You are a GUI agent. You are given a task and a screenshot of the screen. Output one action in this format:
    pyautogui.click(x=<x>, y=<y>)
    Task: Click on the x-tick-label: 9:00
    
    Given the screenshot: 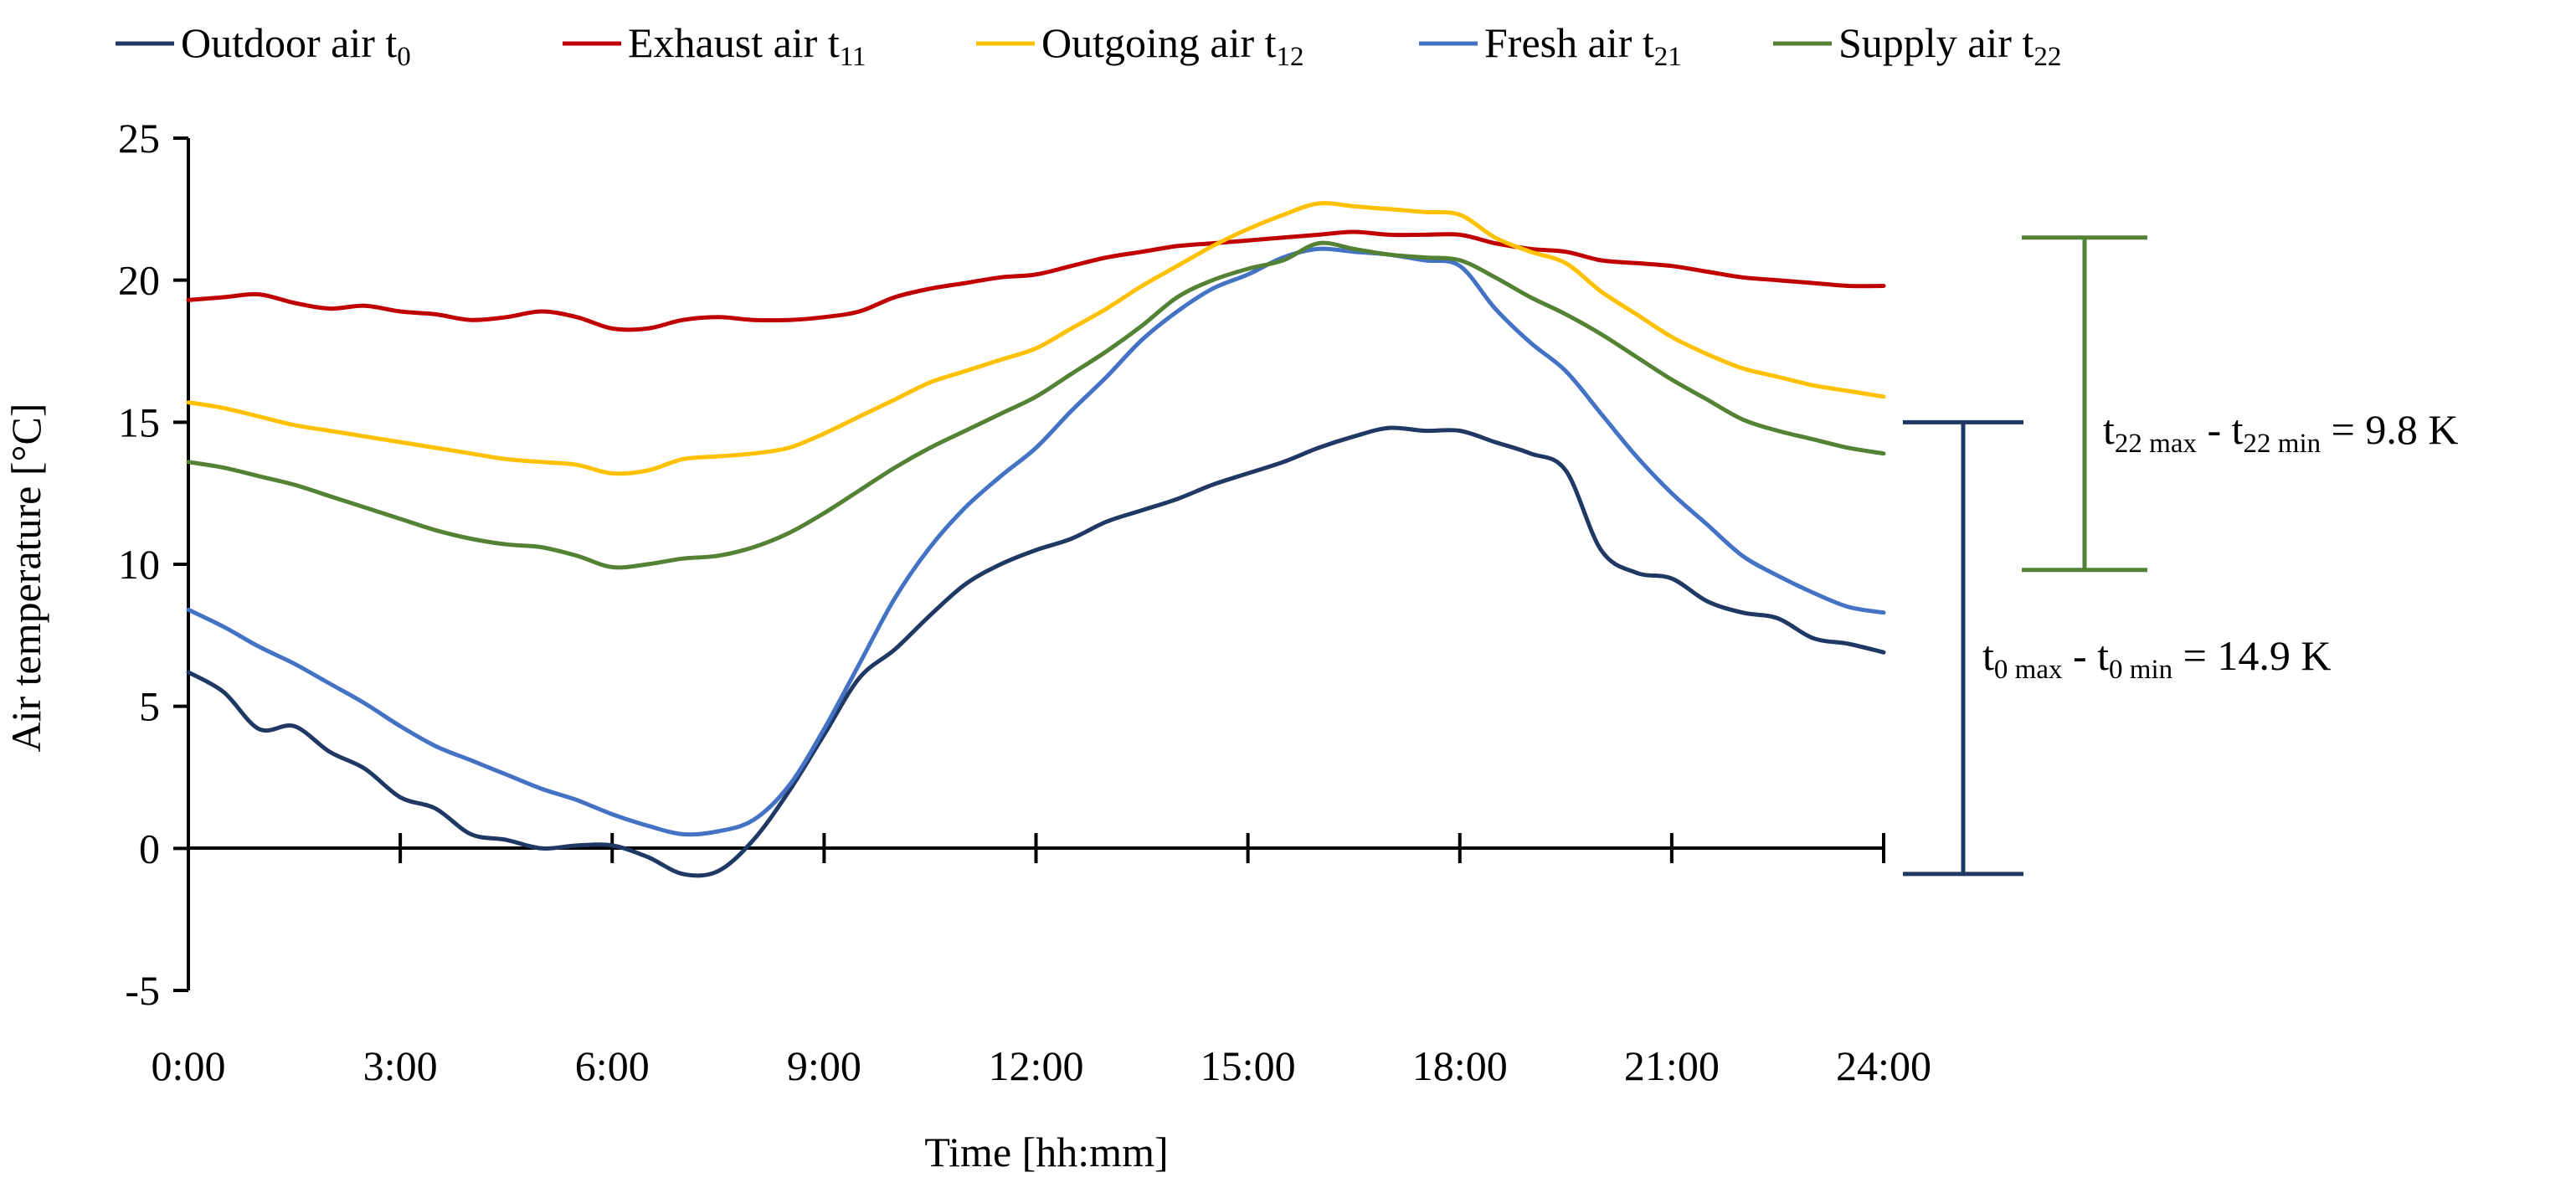 What is the action you would take?
    pyautogui.click(x=824, y=1065)
    